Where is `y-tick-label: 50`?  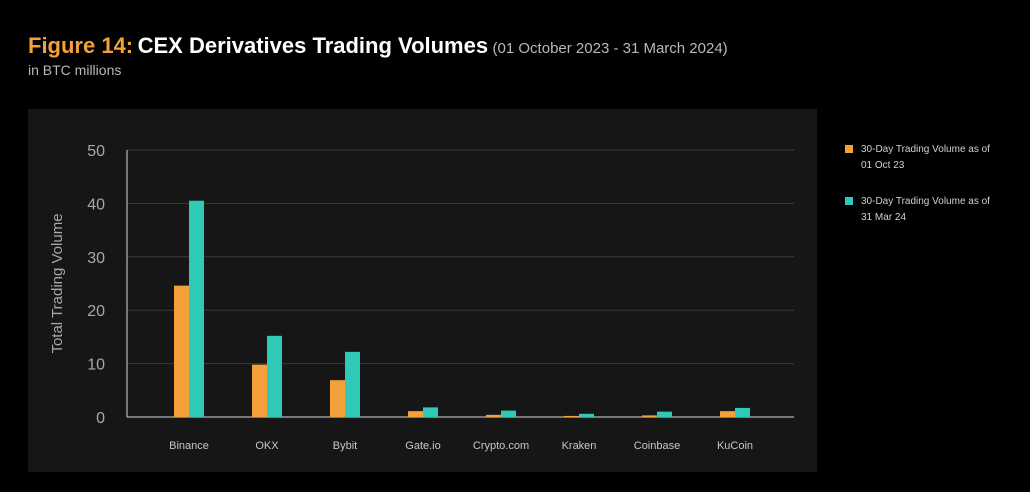 y-tick-label: 50 is located at coordinates (96, 151).